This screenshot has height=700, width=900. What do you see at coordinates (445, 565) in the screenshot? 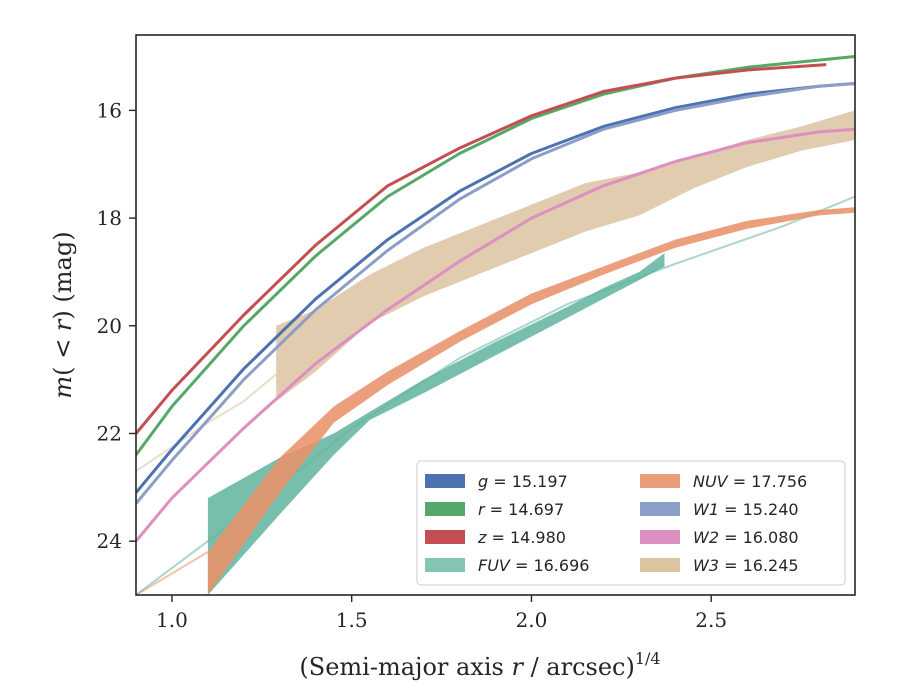
I see `legend-swatch-fuv` at bounding box center [445, 565].